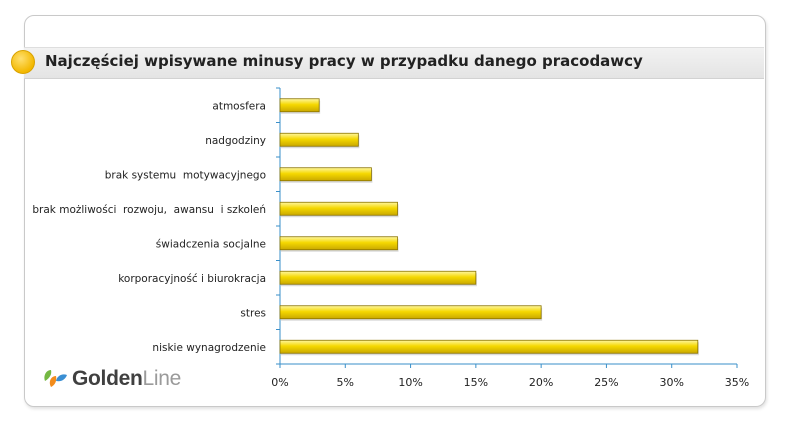 Image resolution: width=800 pixels, height=424 pixels. I want to click on x-tick-label: 0%, so click(279, 382).